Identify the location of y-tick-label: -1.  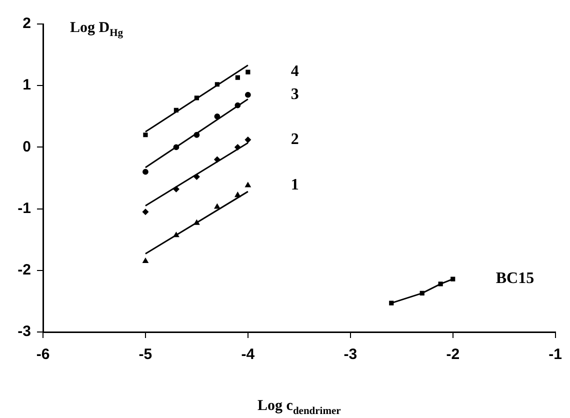
(24, 208).